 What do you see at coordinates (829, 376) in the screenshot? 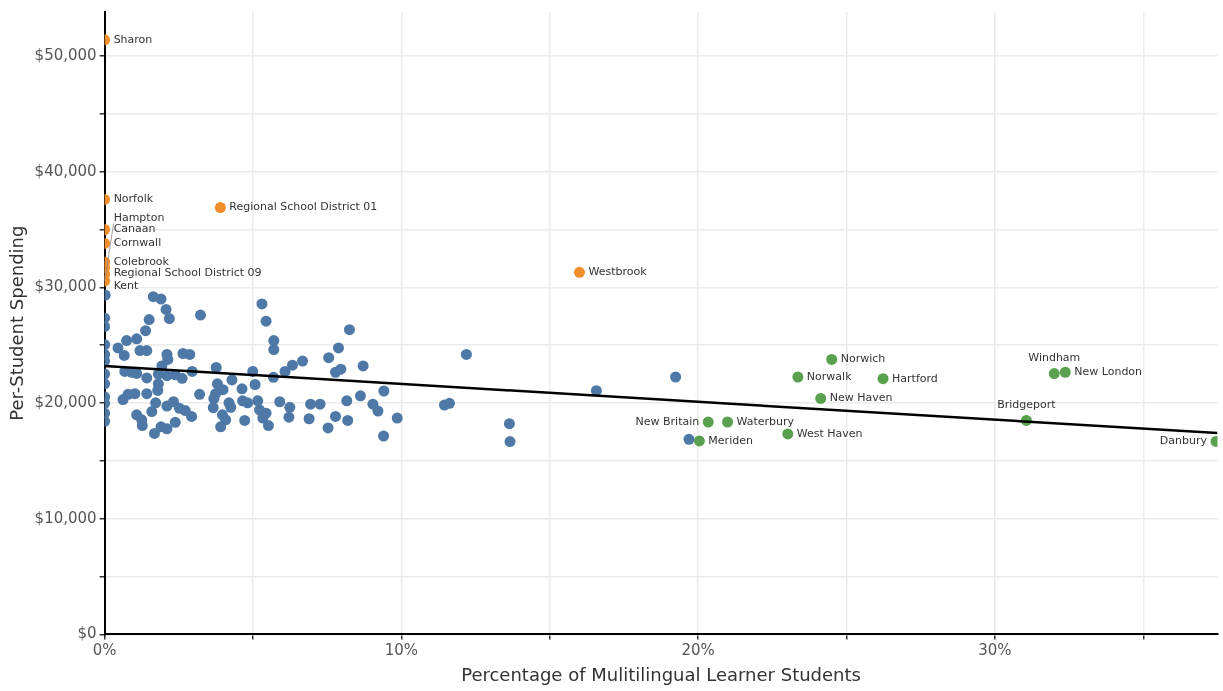
I see `annotation: Norwalk` at bounding box center [829, 376].